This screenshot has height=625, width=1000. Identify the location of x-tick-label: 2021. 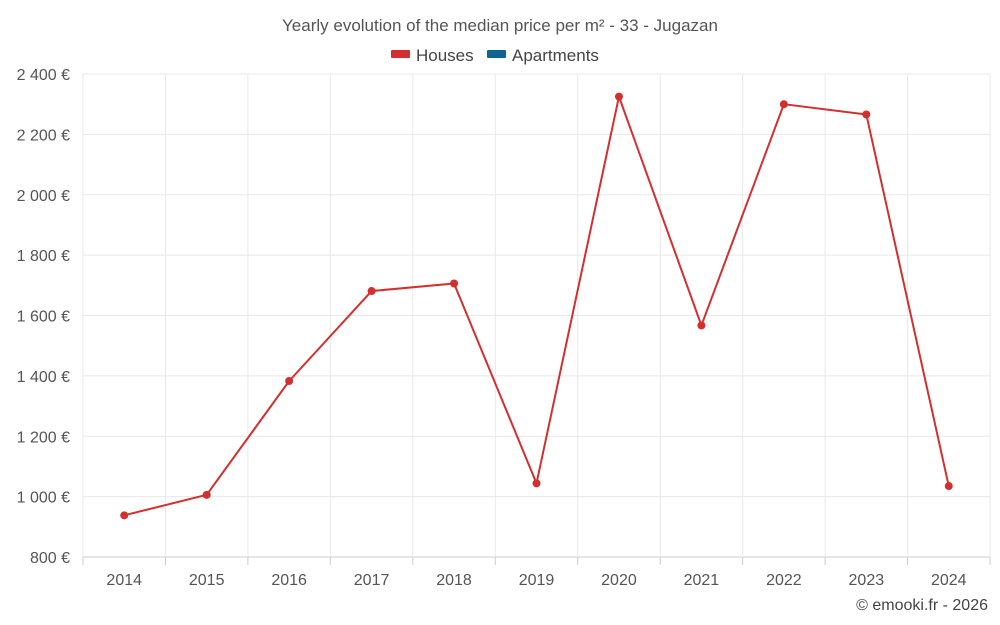
(702, 580).